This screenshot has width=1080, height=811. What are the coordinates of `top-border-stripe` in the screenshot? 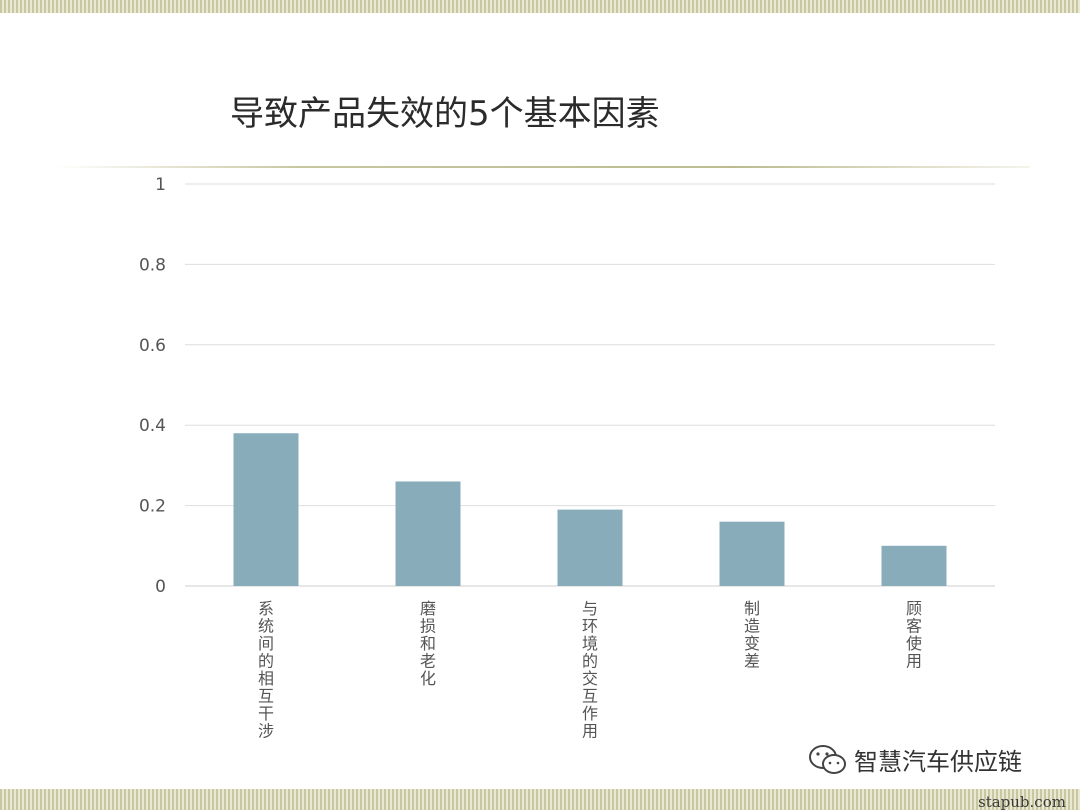 It's located at (540, 6).